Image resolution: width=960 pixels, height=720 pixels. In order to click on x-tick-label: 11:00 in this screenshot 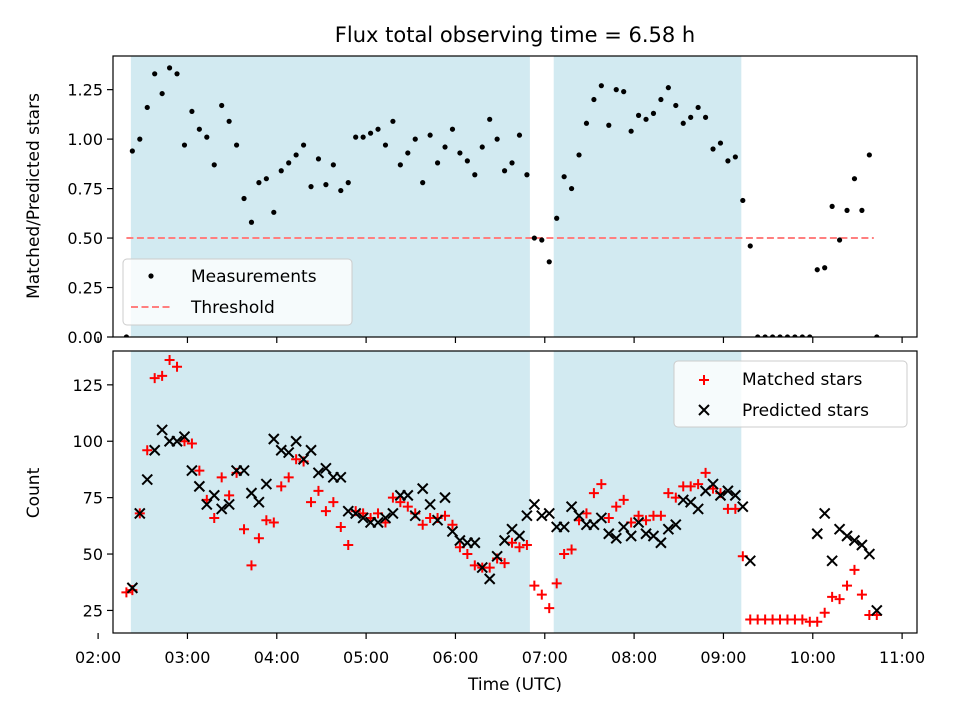, I will do `click(902, 657)`.